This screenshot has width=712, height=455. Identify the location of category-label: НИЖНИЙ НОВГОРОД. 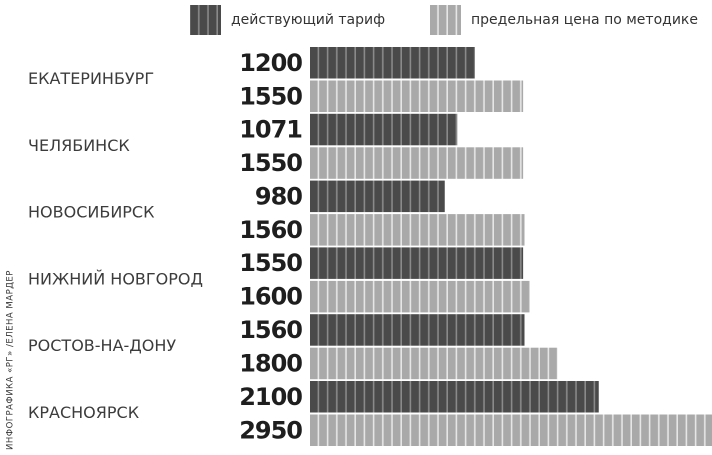
(115, 278).